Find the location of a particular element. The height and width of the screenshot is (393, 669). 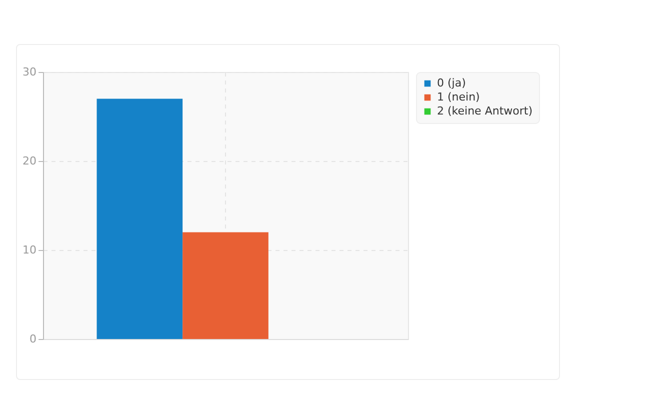

y-tick-label: 10 is located at coordinates (29, 250).